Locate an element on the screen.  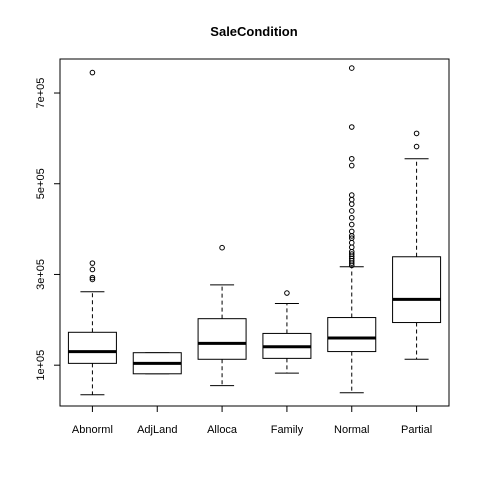
x-tick-label: Partial is located at coordinates (416, 430).